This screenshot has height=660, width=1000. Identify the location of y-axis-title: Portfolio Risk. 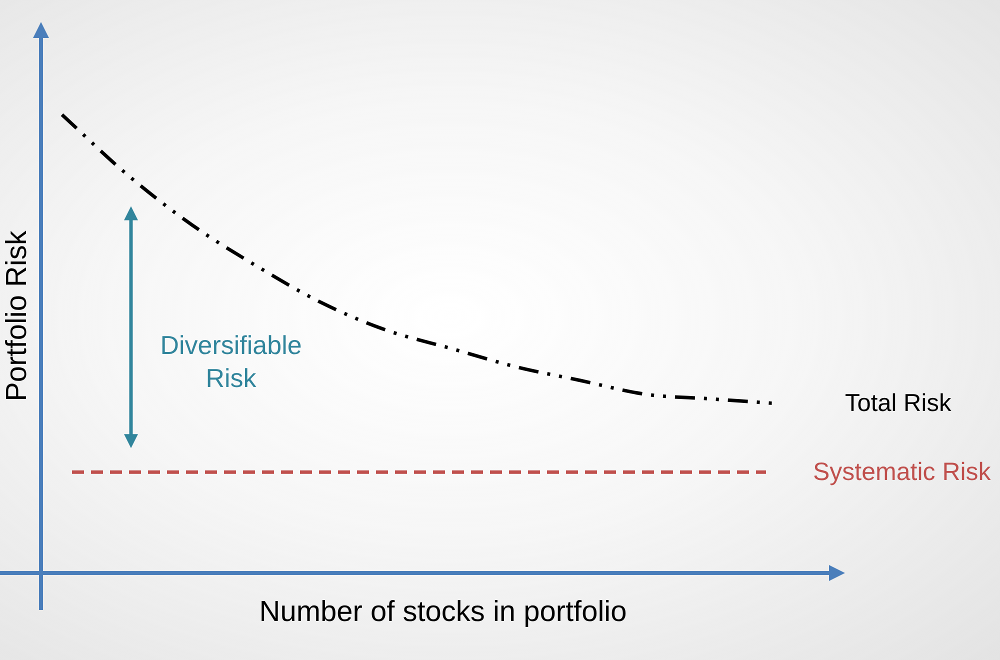
(17, 316).